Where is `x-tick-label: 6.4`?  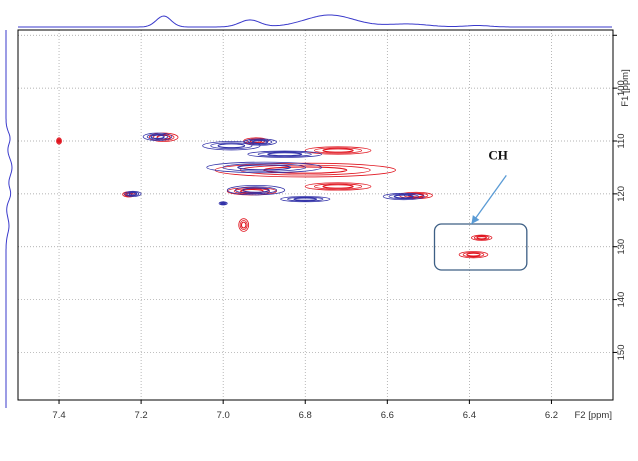
x-tick-label: 6.4 is located at coordinates (469, 415).